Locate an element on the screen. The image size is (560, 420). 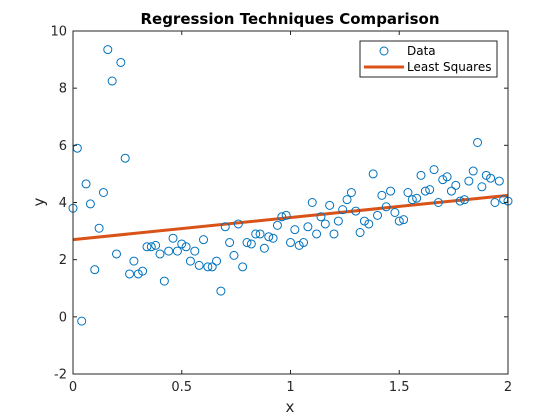
legend-marker-data is located at coordinates (384, 51).